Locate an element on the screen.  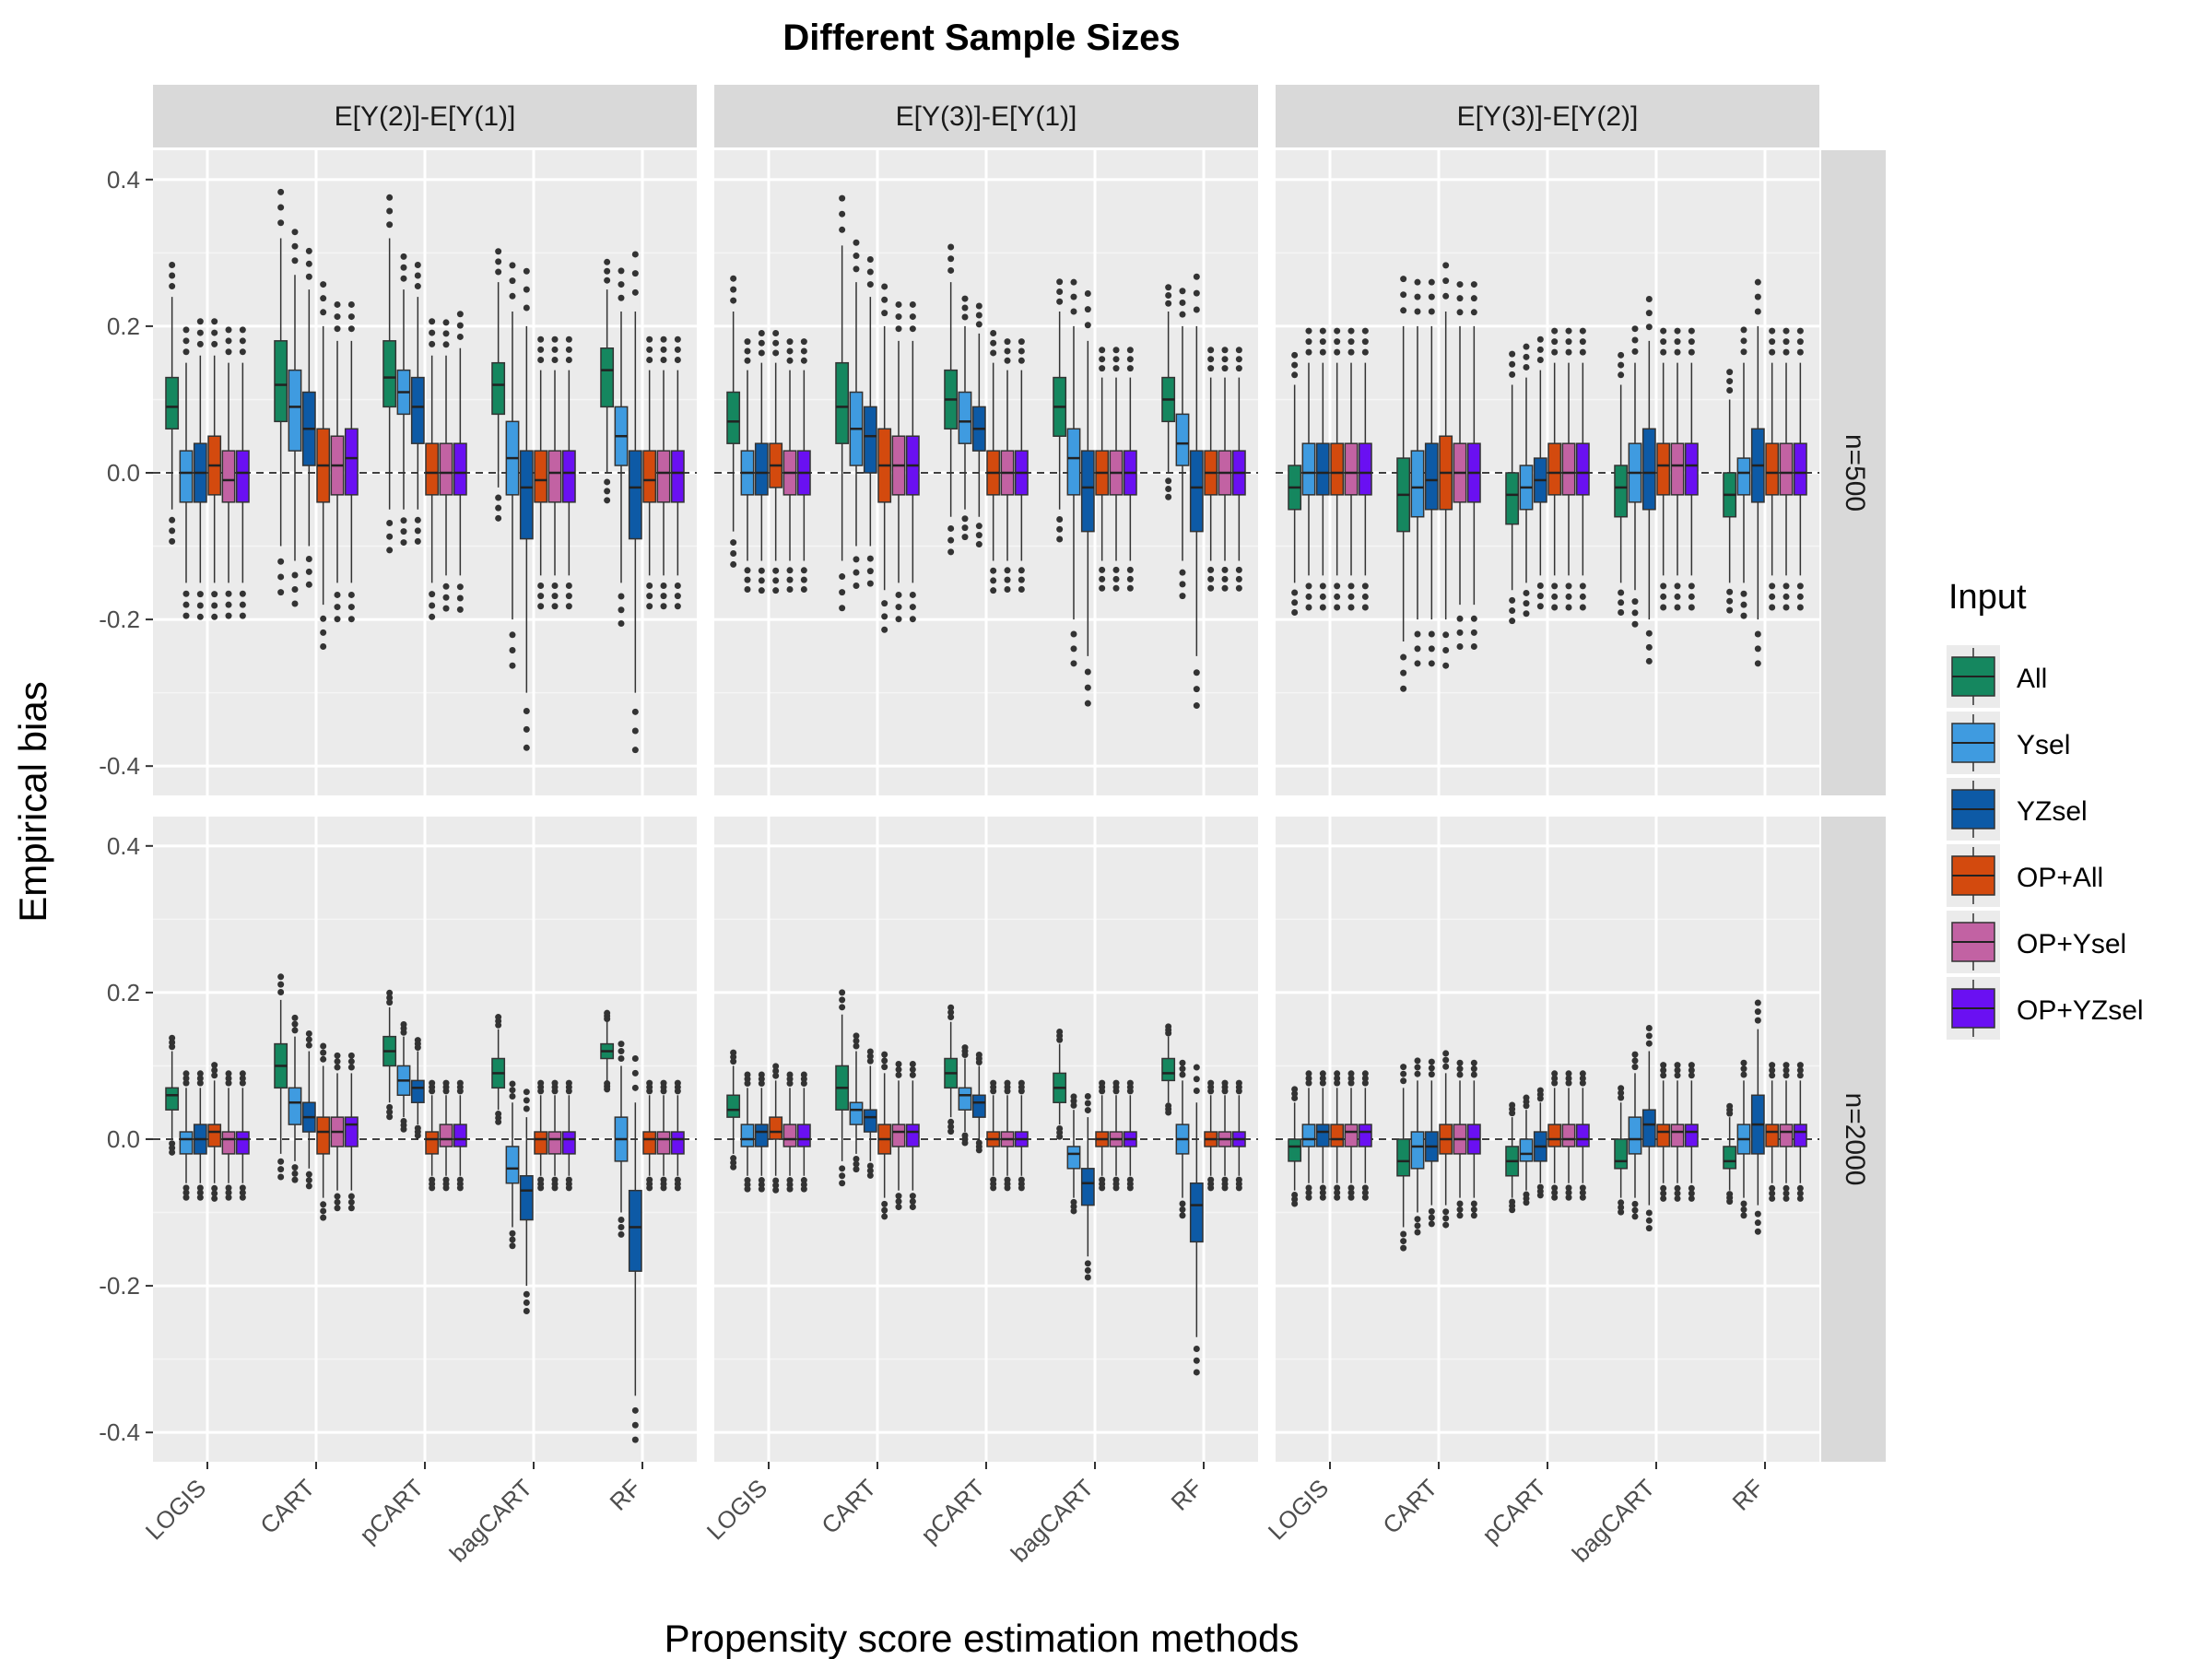
box-n-500-e-y-3-e-y-1-cart-op-all-outlier is located at coordinates (884, 616).